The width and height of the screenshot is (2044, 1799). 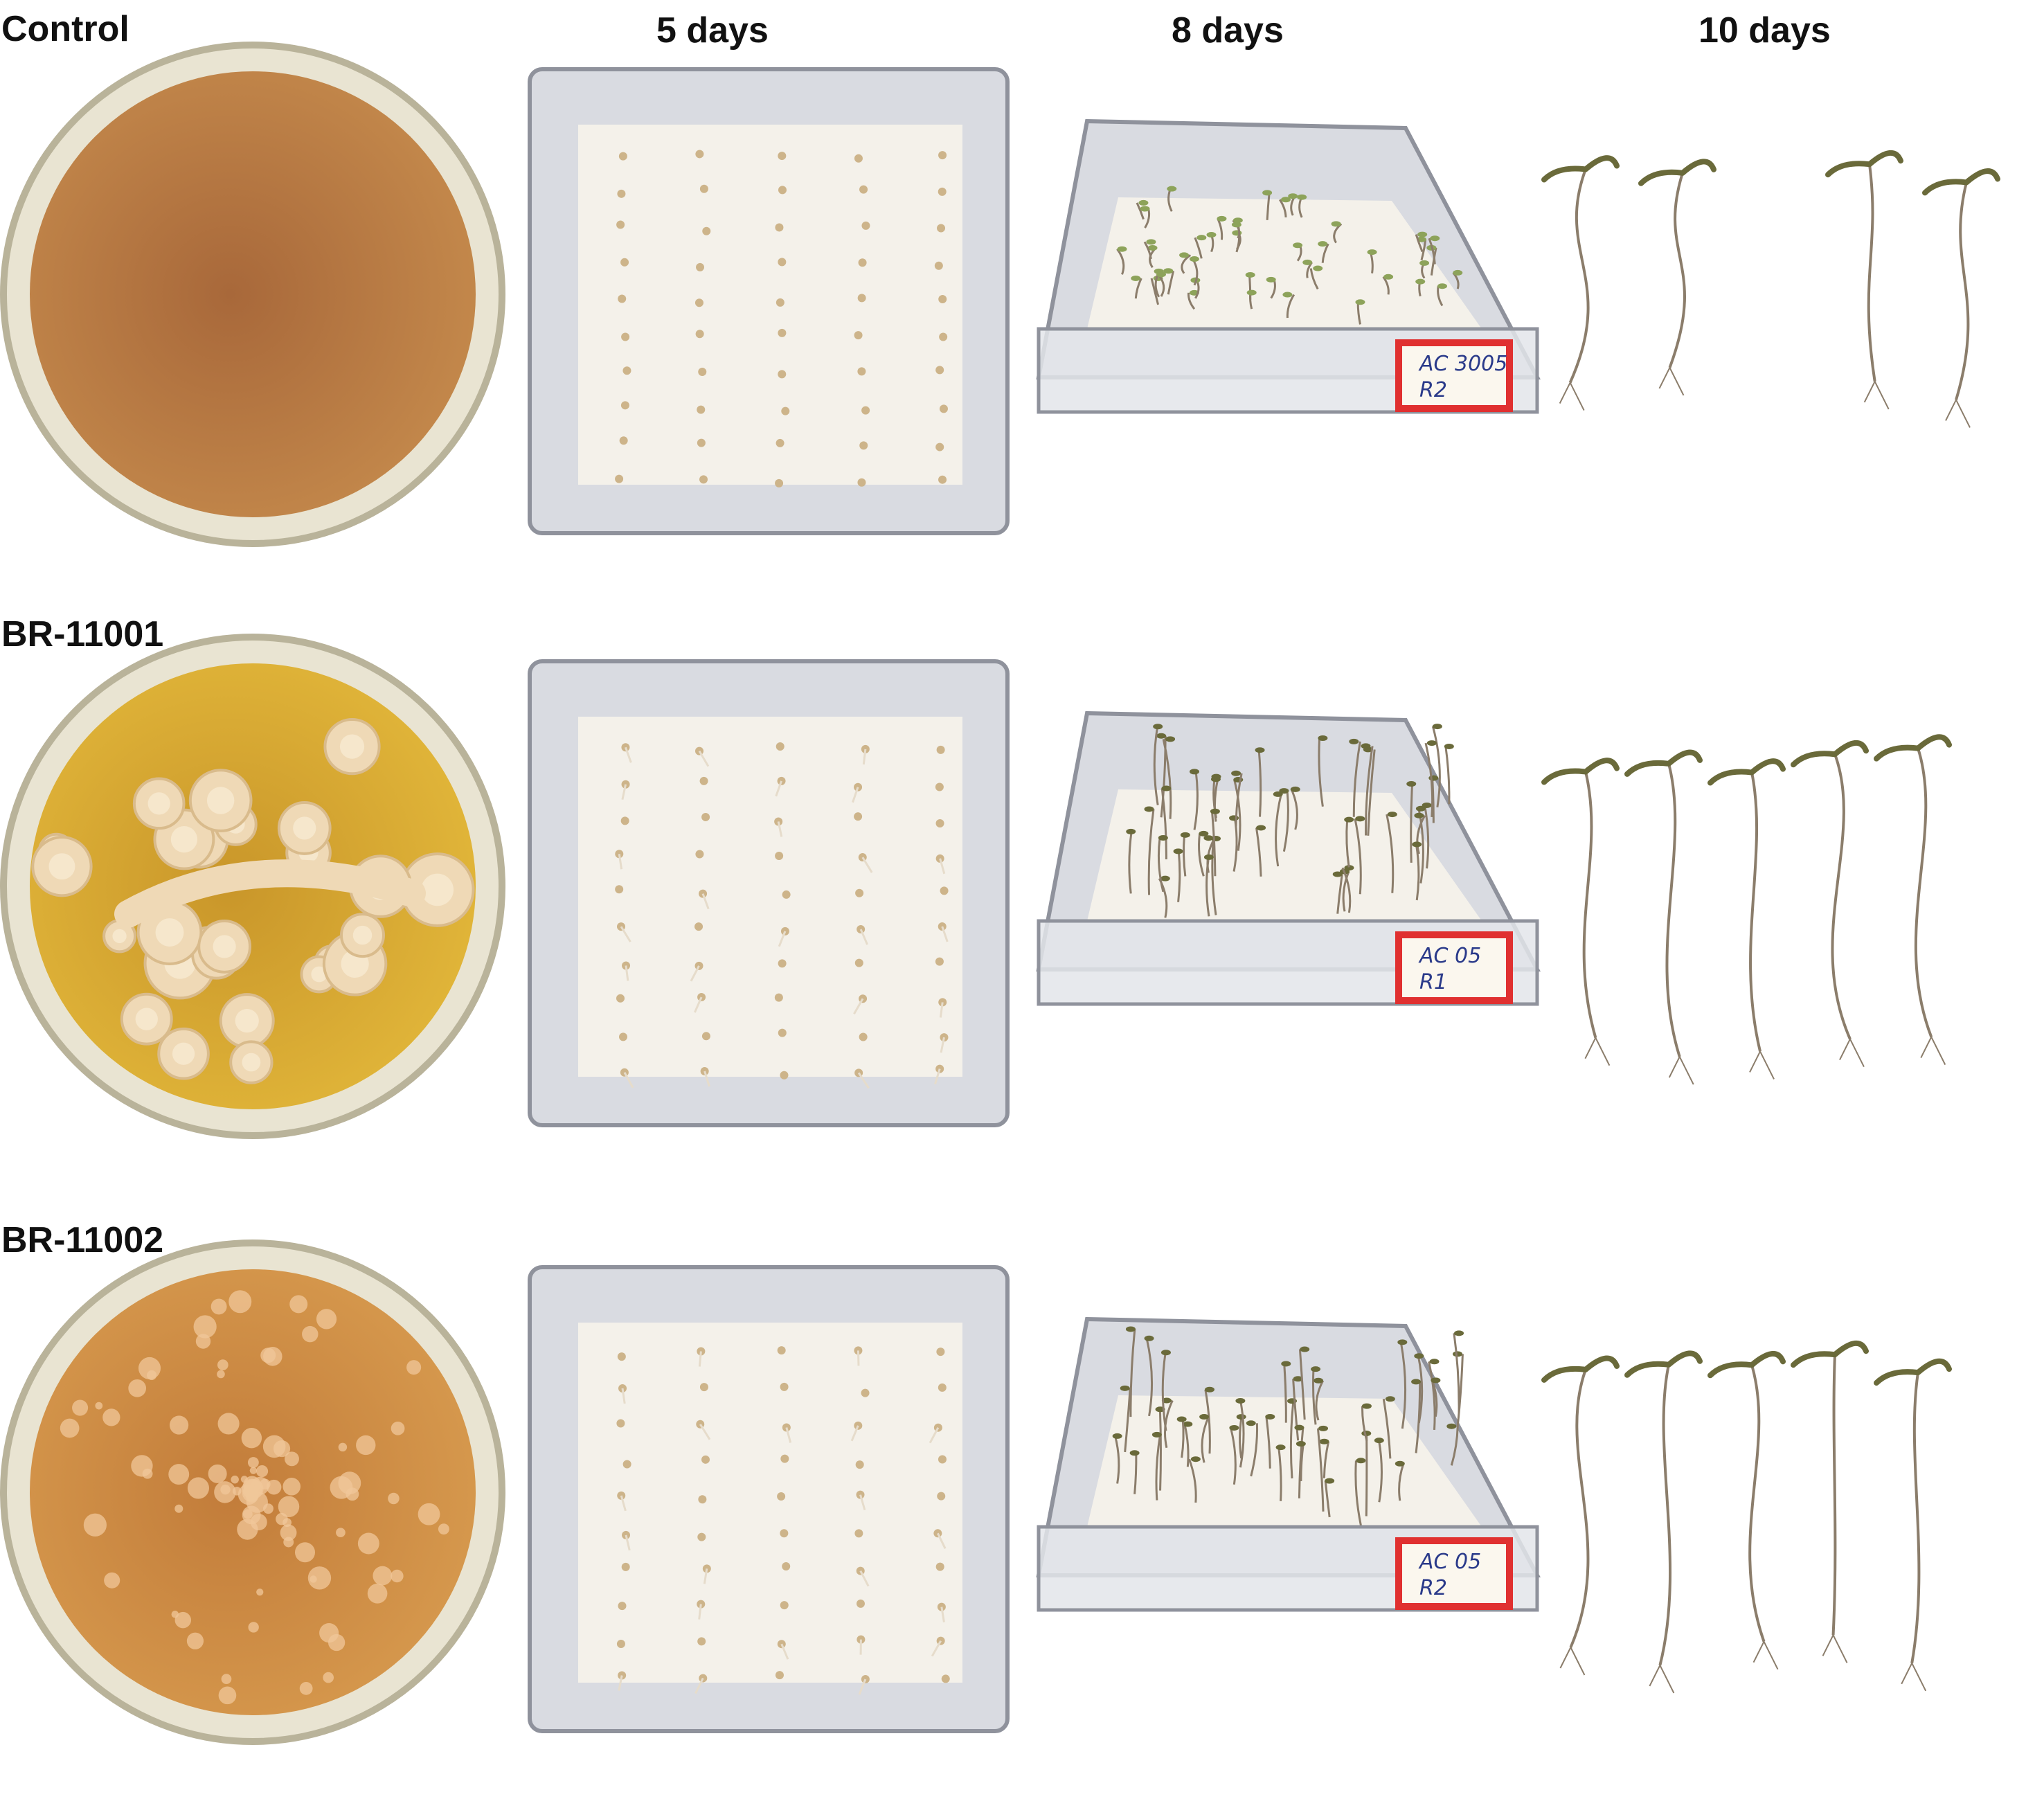 What do you see at coordinates (1463, 364) in the screenshot?
I see `tray-label-text: AC 3005` at bounding box center [1463, 364].